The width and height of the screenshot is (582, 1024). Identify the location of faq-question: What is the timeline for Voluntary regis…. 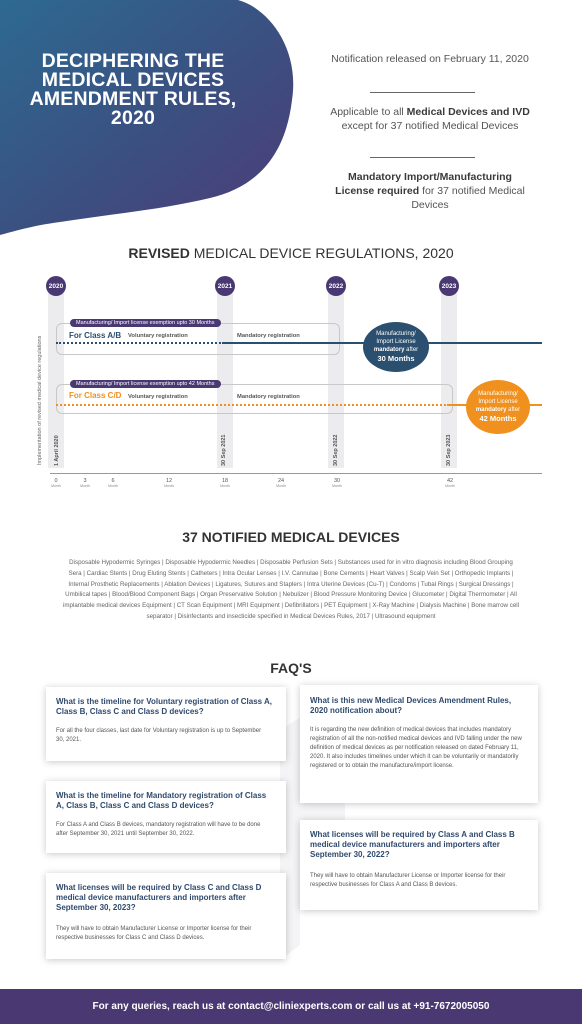
(164, 706).